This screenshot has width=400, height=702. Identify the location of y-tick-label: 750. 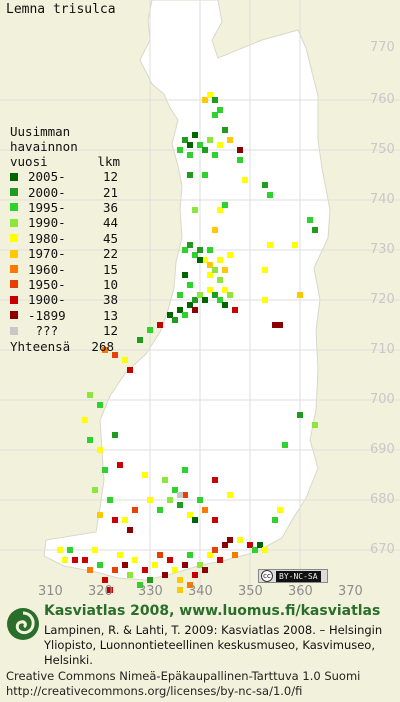
(382, 149).